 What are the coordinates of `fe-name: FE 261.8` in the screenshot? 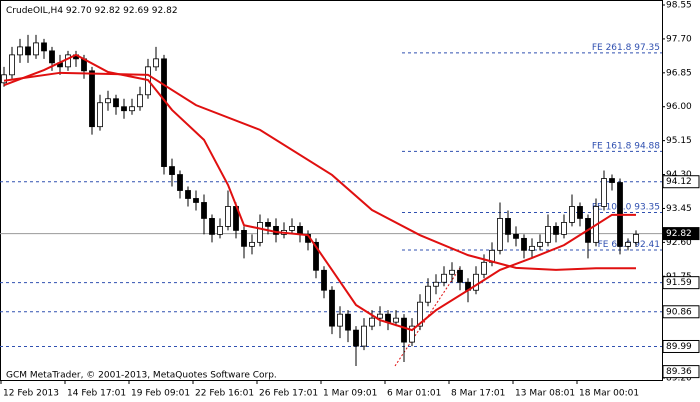 It's located at (612, 47).